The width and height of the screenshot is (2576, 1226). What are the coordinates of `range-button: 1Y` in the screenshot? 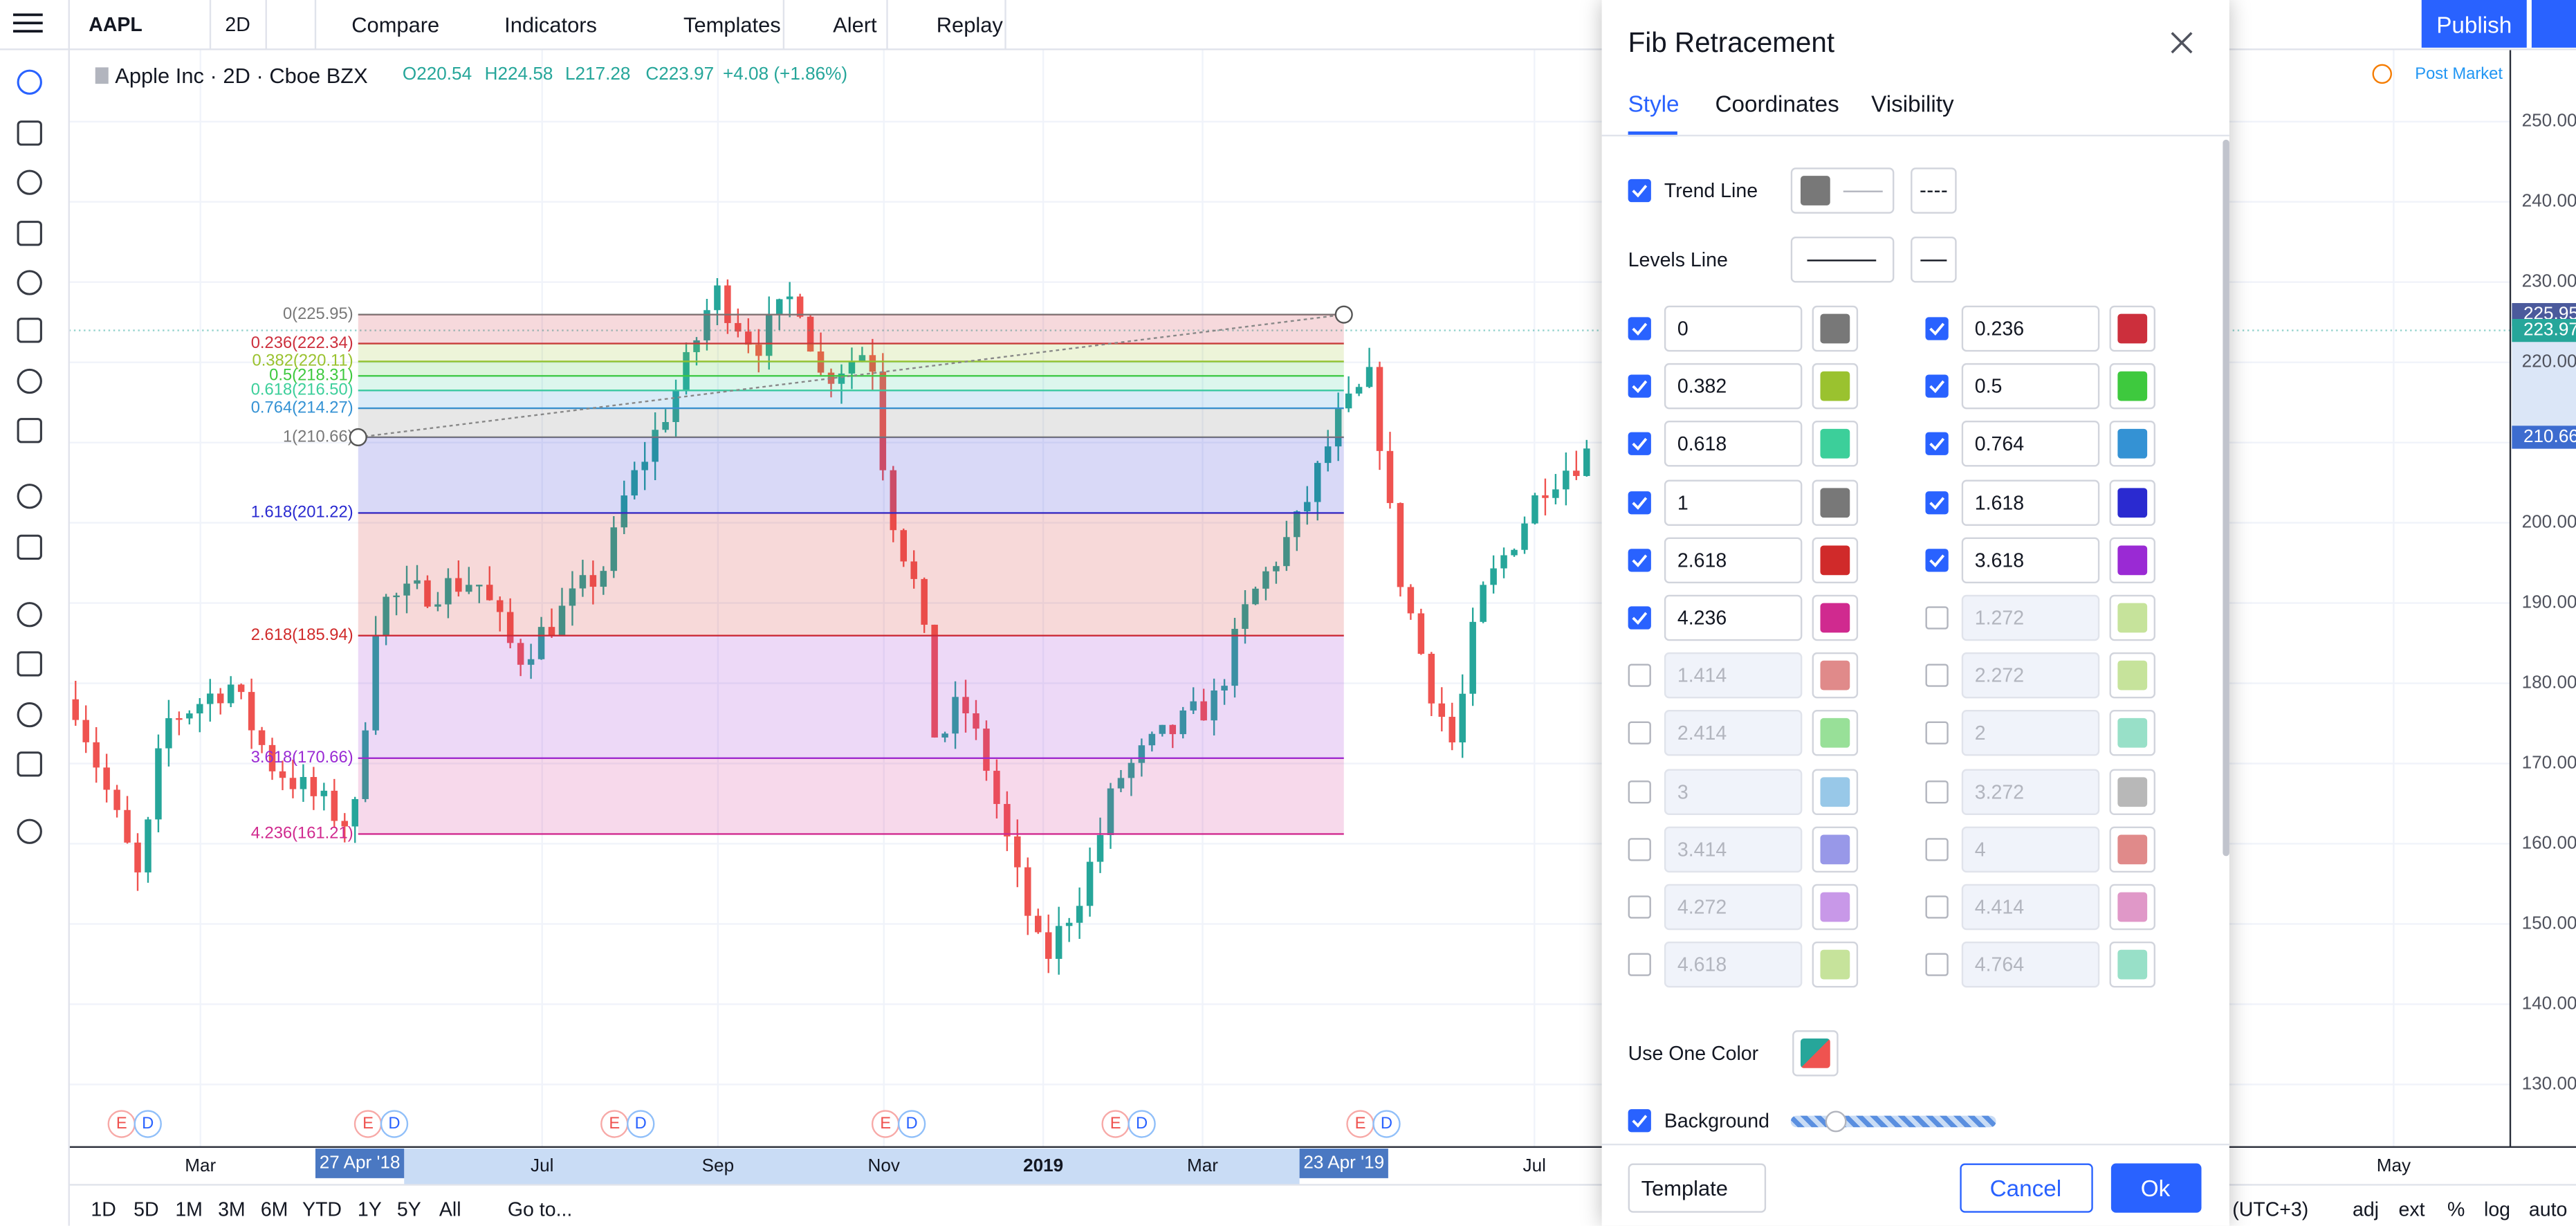 It's located at (369, 1209).